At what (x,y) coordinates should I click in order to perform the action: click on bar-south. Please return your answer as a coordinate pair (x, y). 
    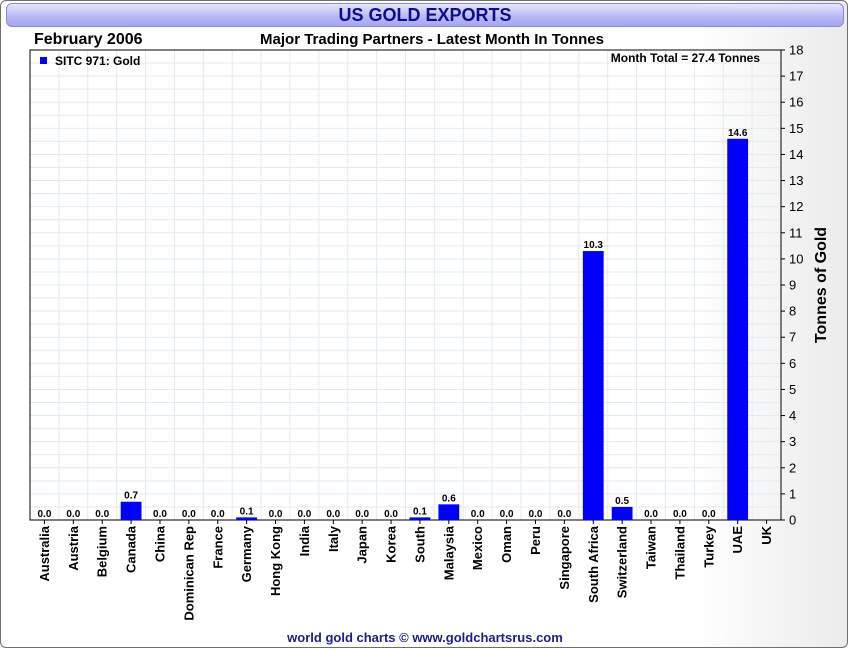
    Looking at the image, I should click on (420, 518).